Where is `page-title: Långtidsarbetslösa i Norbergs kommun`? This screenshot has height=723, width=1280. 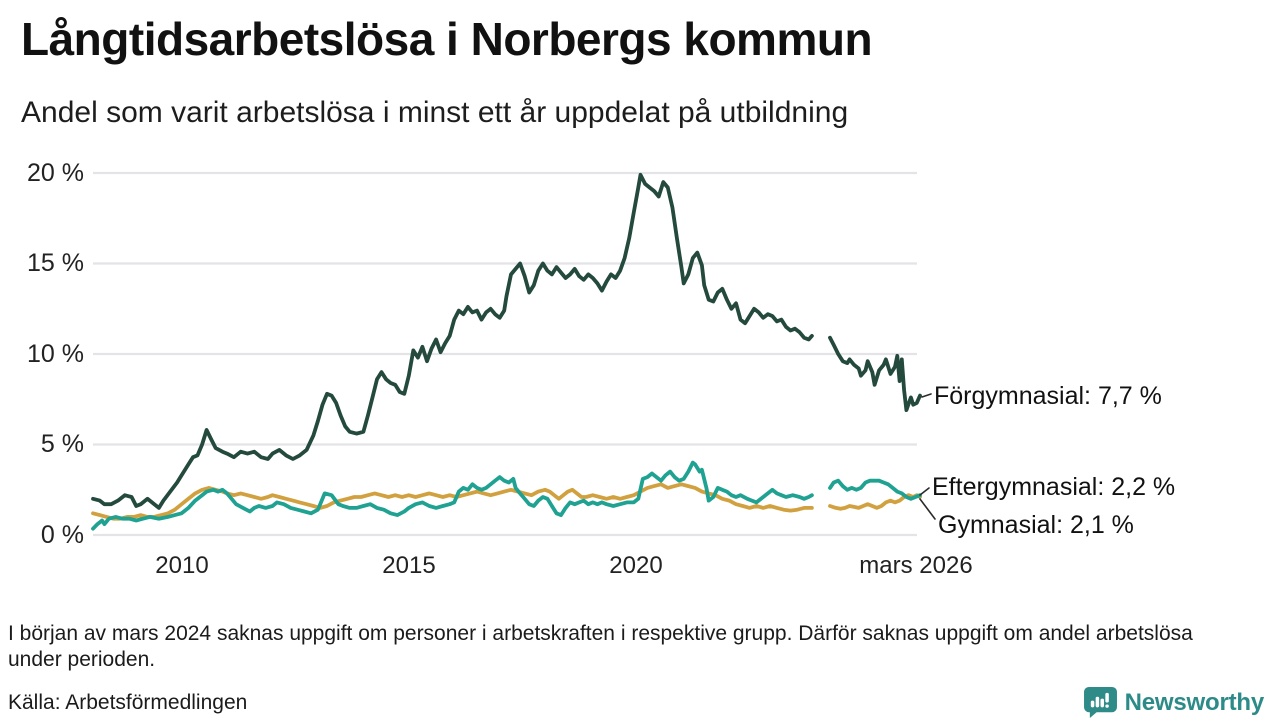 page-title: Långtidsarbetslösa i Norbergs kommun is located at coordinates (447, 39).